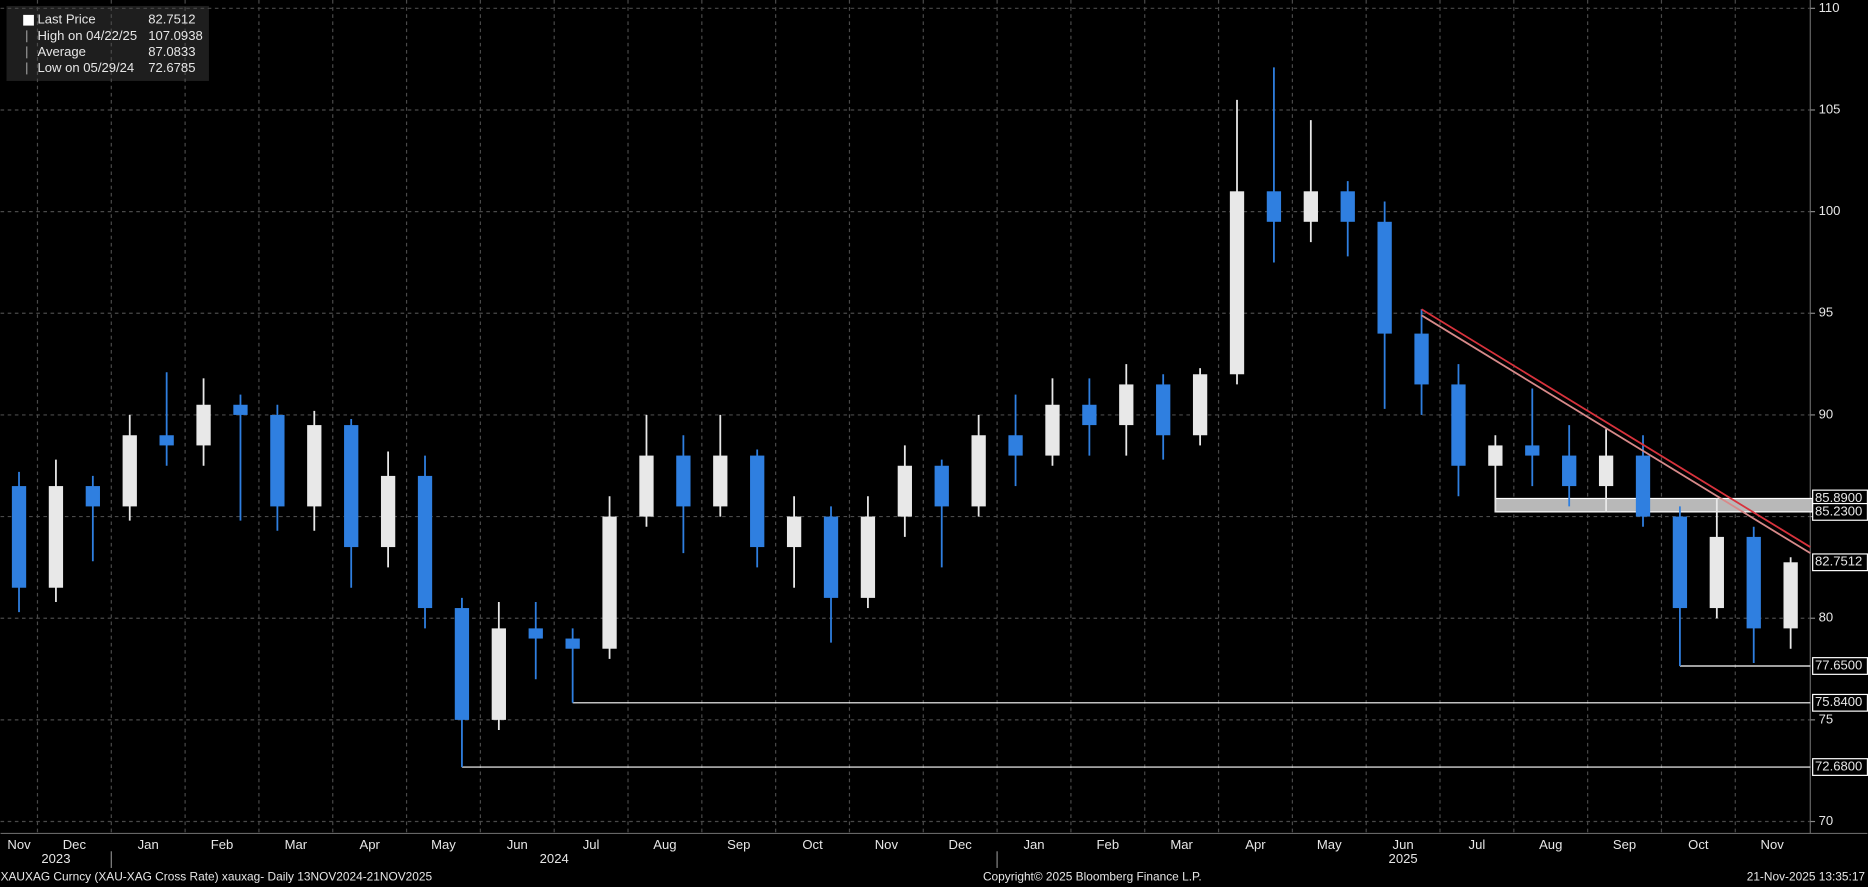  I want to click on y-tick-label: 70, so click(1826, 820).